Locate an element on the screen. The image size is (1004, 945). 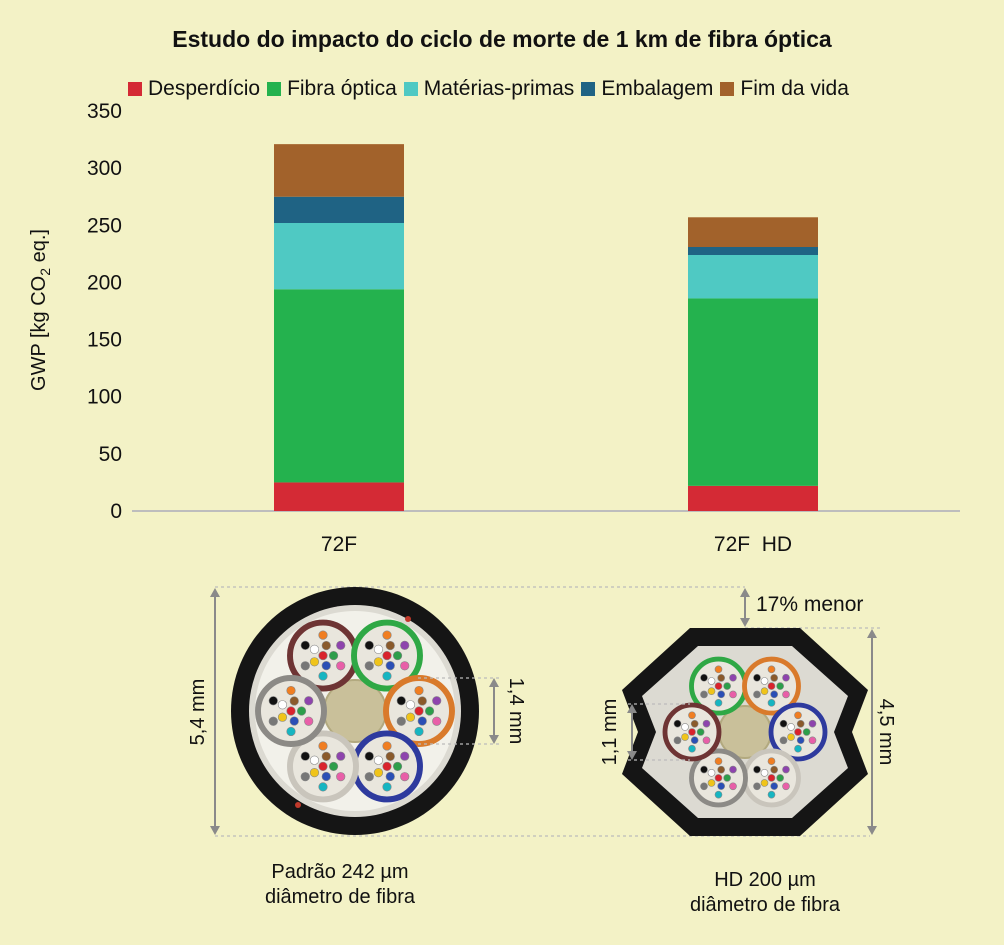
legend-item: Embalagem is located at coordinates (647, 89).